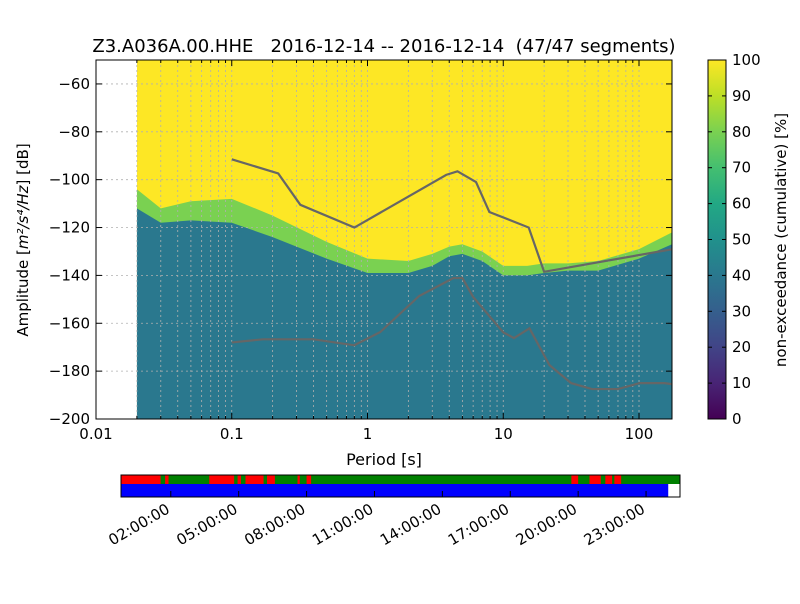 The image size is (800, 604). Describe the element at coordinates (741, 240) in the screenshot. I see `colorbar-tick-label: 50` at that location.